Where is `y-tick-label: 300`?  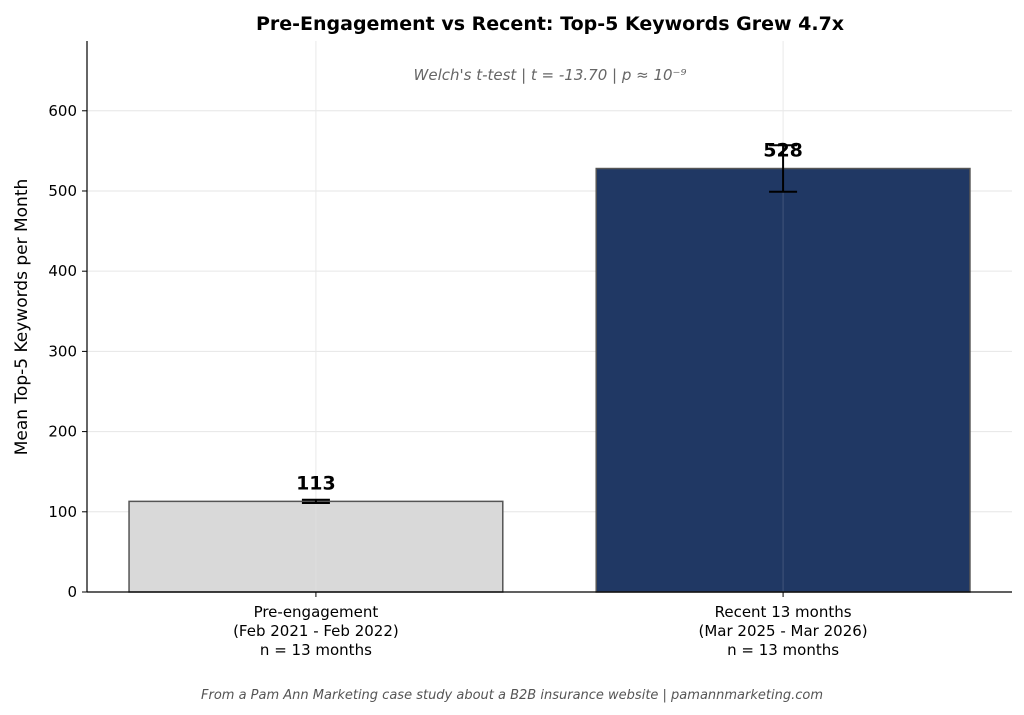 y-tick-label: 300 is located at coordinates (62, 351).